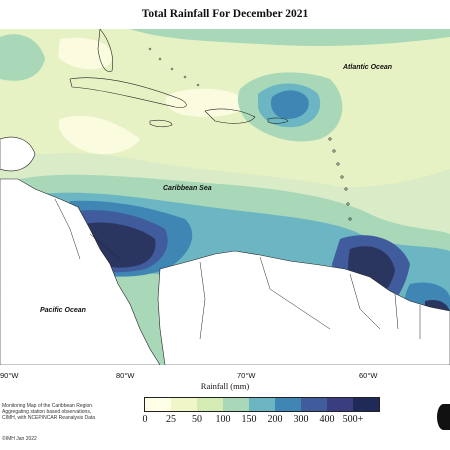 The image size is (450, 450). I want to click on pacific-ocean-label: Pacific Ocean, so click(63, 310).